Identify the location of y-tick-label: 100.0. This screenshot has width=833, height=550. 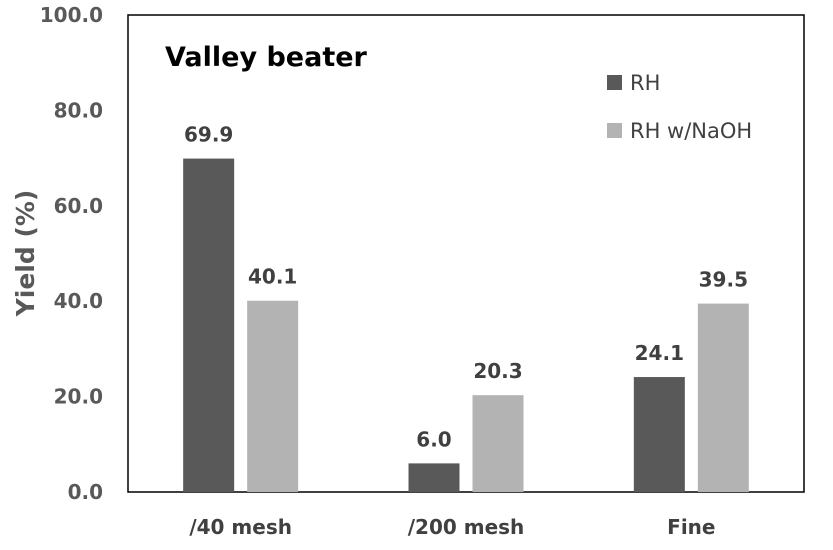
(71, 15).